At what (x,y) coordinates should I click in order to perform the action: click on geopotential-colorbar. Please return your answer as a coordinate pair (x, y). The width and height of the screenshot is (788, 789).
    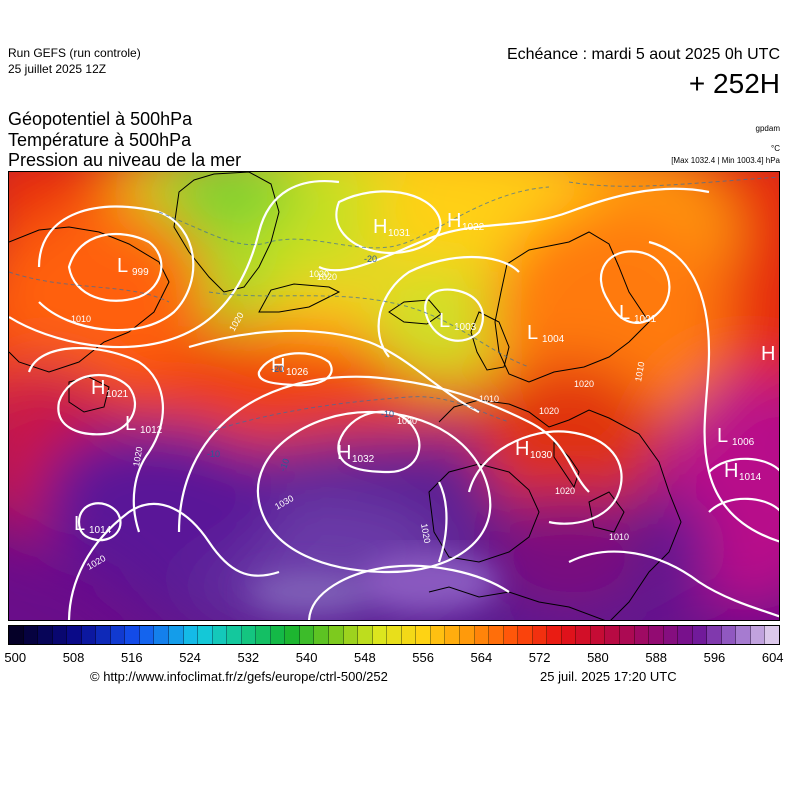
    Looking at the image, I should click on (394, 635).